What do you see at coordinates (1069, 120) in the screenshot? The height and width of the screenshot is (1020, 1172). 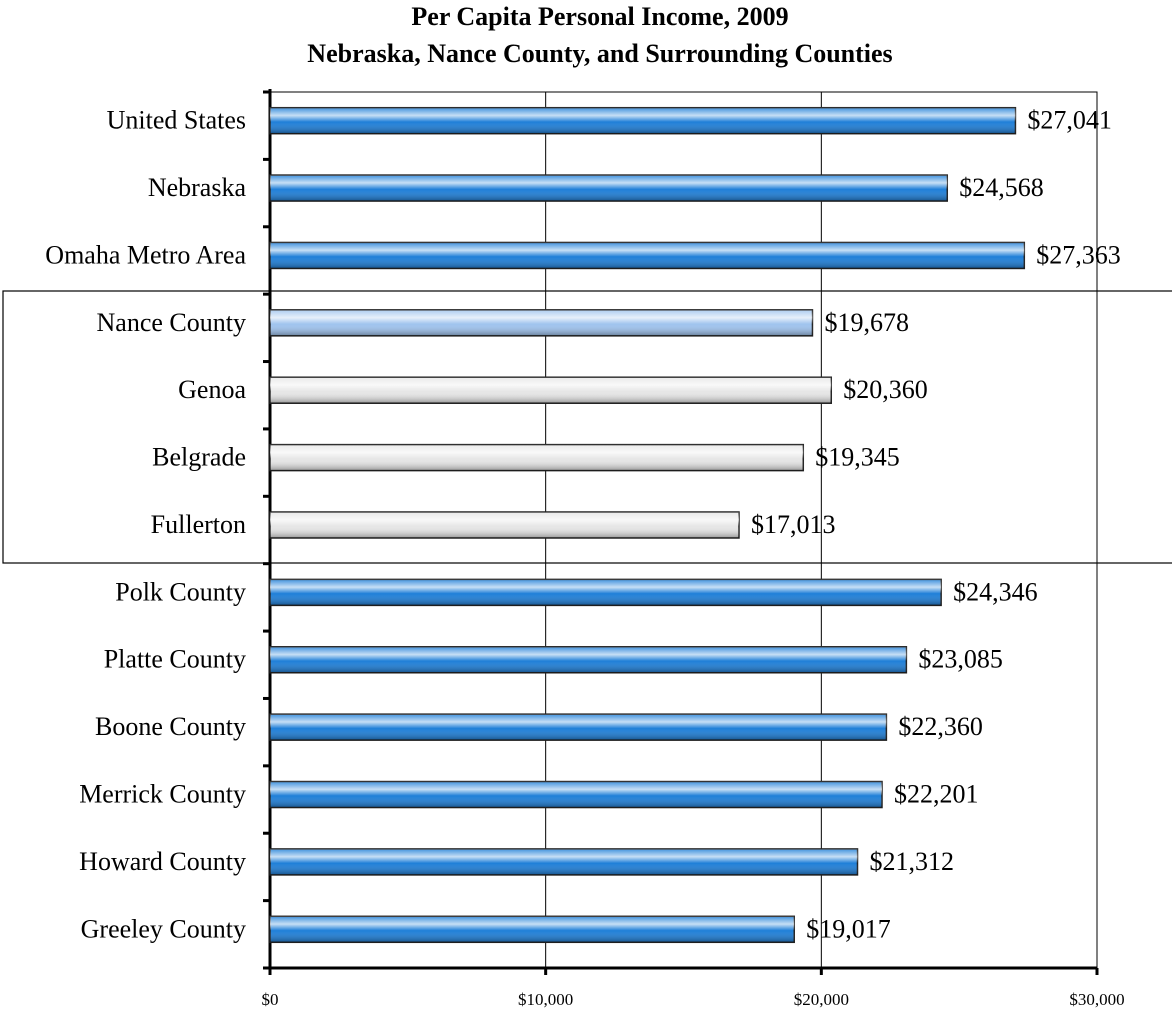 I see `value-label: $27,041` at bounding box center [1069, 120].